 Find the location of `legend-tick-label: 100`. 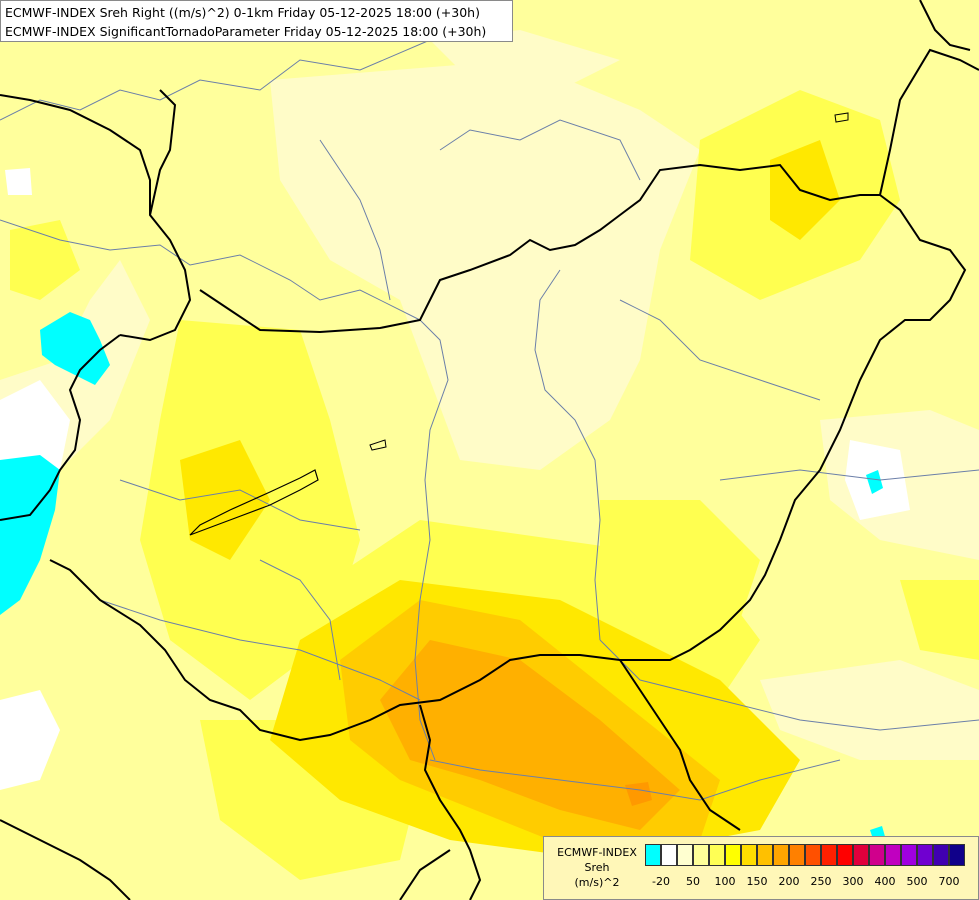

legend-tick-label: 100 is located at coordinates (725, 881).